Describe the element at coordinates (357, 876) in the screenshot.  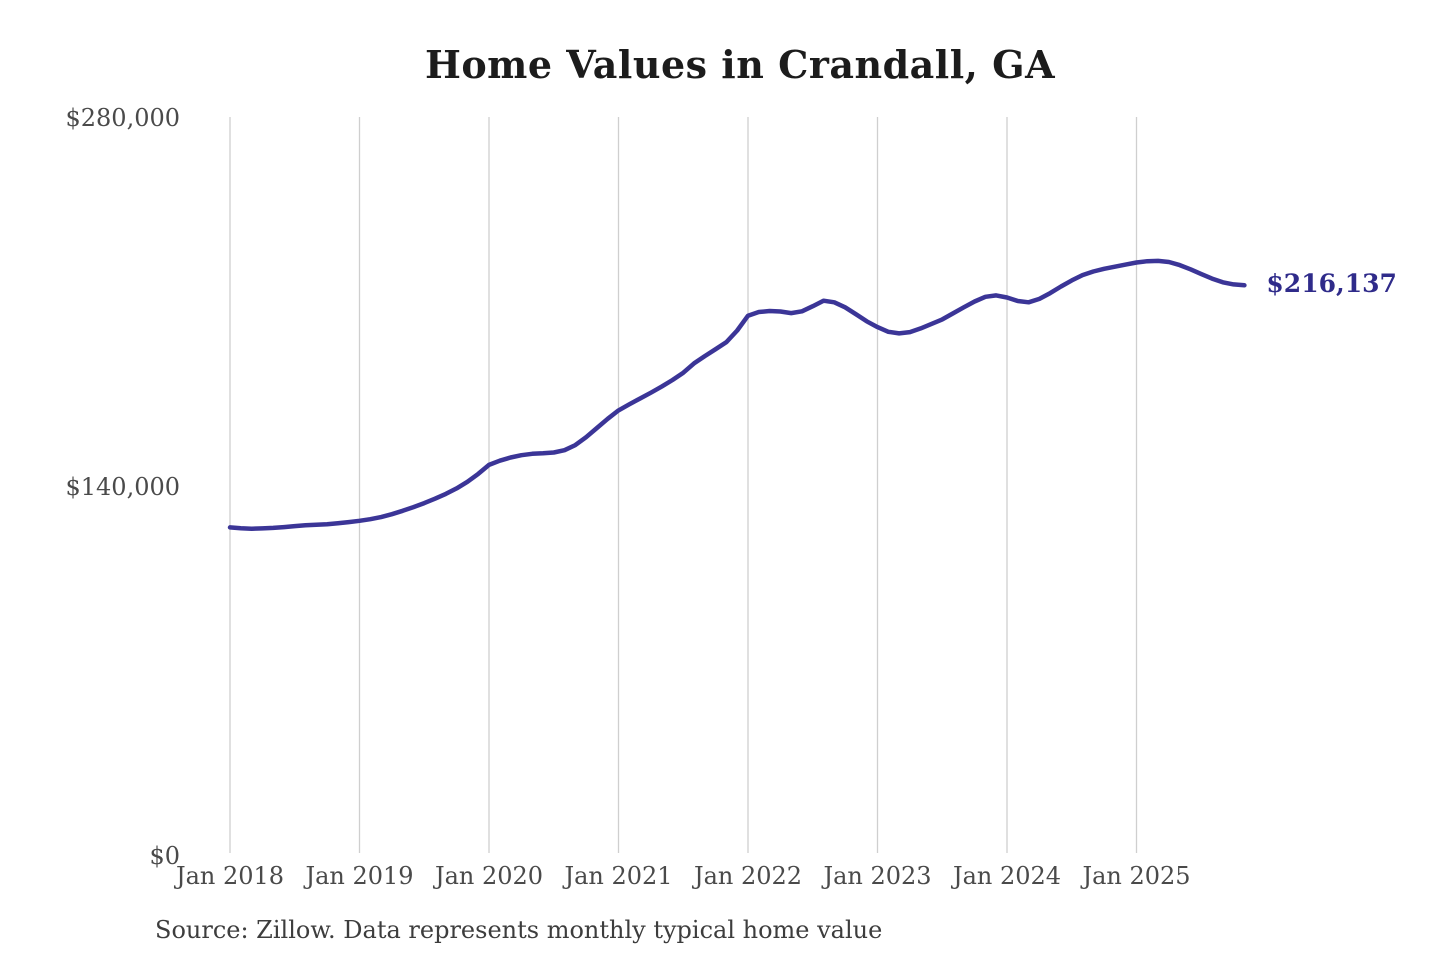
I see `x-tick-label: Jan 2019` at that location.